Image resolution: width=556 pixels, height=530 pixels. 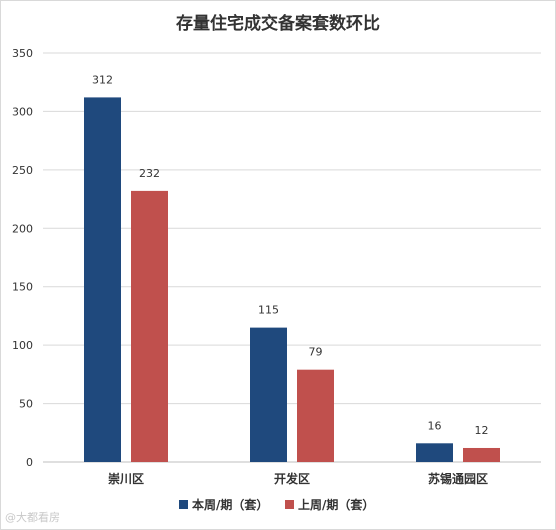 I want to click on y-tick-label: 0, so click(x=29, y=462).